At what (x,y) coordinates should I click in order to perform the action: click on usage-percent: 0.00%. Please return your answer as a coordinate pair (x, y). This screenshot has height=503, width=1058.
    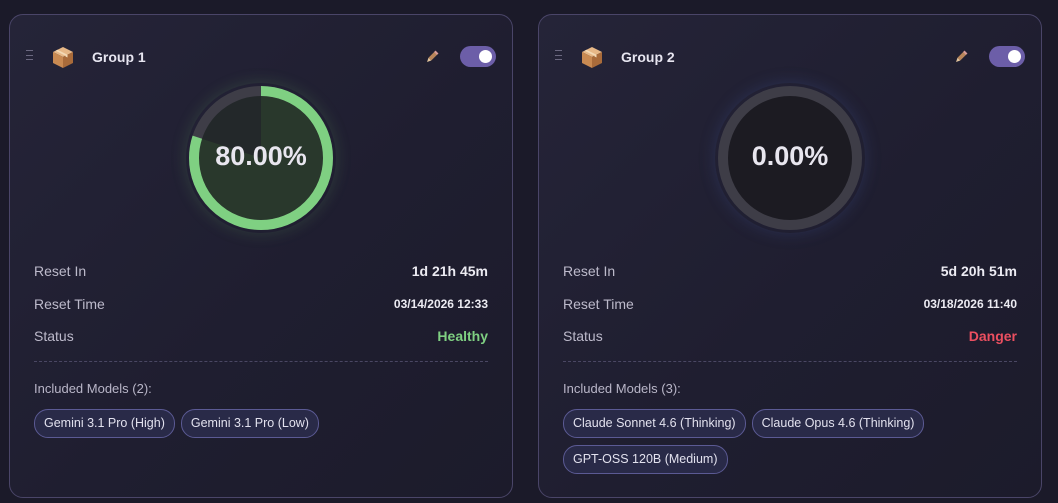
    Looking at the image, I should click on (790, 156).